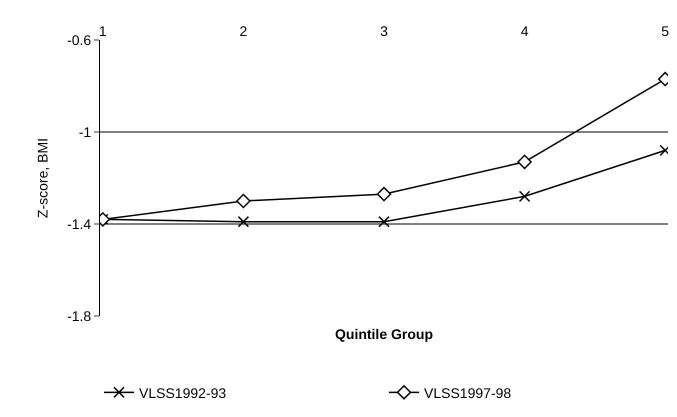 The height and width of the screenshot is (417, 677). What do you see at coordinates (384, 334) in the screenshot?
I see `x-axis-title: Quintile Group` at bounding box center [384, 334].